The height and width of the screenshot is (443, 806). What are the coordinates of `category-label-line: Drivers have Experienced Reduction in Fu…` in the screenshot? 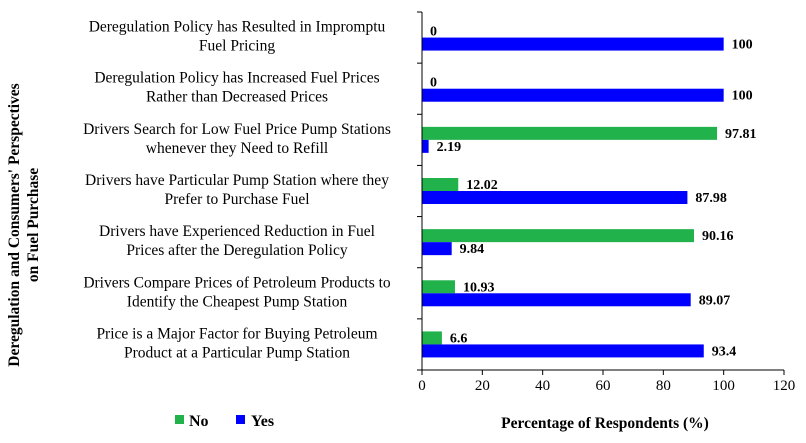 It's located at (237, 231).